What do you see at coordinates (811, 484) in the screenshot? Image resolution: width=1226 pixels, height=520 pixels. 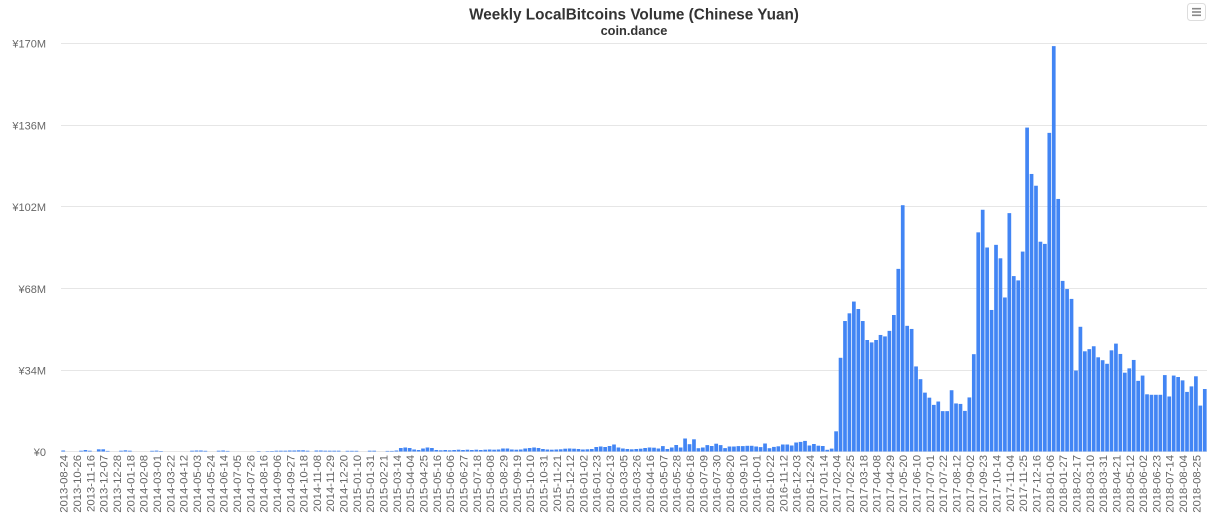 I see `svg-text: 2016-12-24` at bounding box center [811, 484].